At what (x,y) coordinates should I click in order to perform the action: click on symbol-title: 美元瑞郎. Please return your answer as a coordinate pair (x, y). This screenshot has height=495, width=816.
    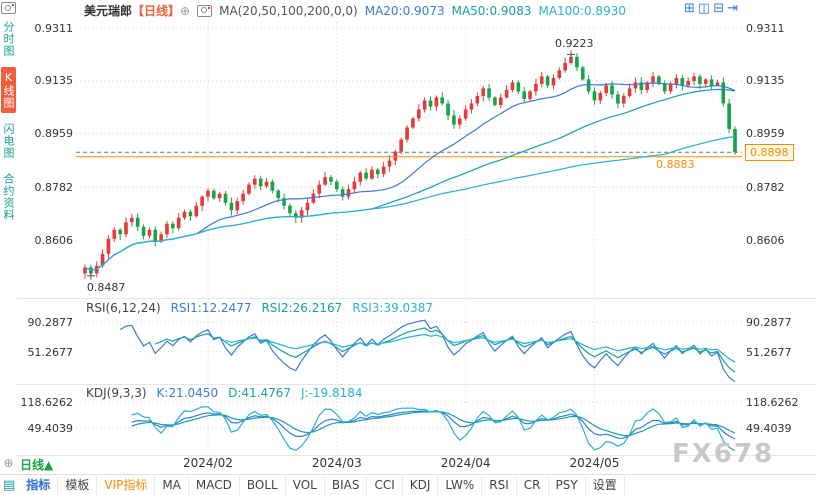
    Looking at the image, I should click on (108, 11).